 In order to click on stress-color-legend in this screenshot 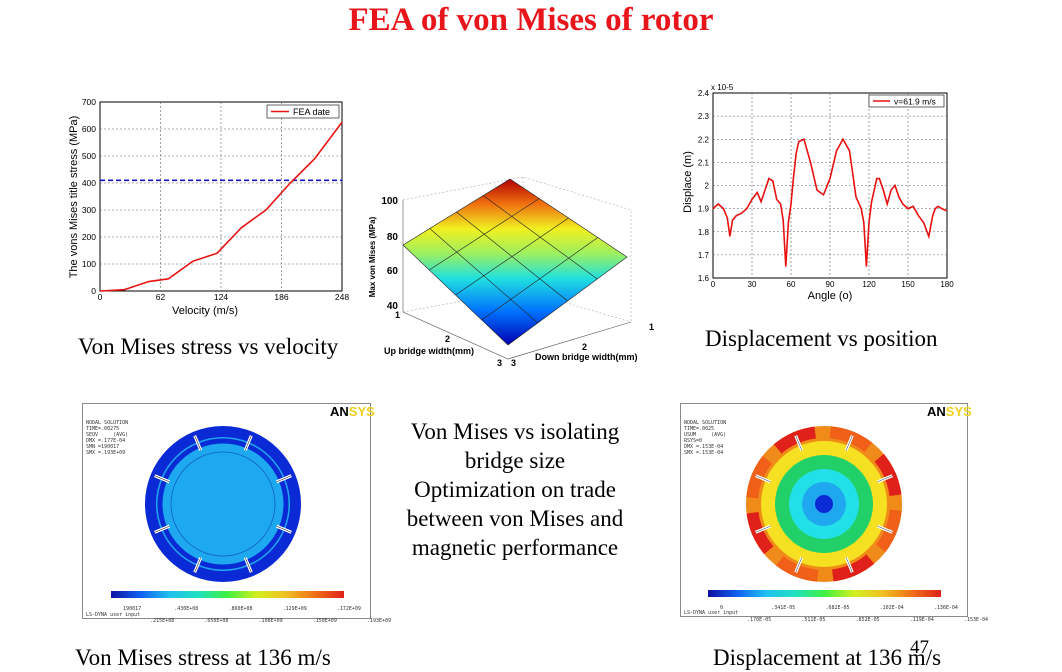, I will do `click(227, 594)`.